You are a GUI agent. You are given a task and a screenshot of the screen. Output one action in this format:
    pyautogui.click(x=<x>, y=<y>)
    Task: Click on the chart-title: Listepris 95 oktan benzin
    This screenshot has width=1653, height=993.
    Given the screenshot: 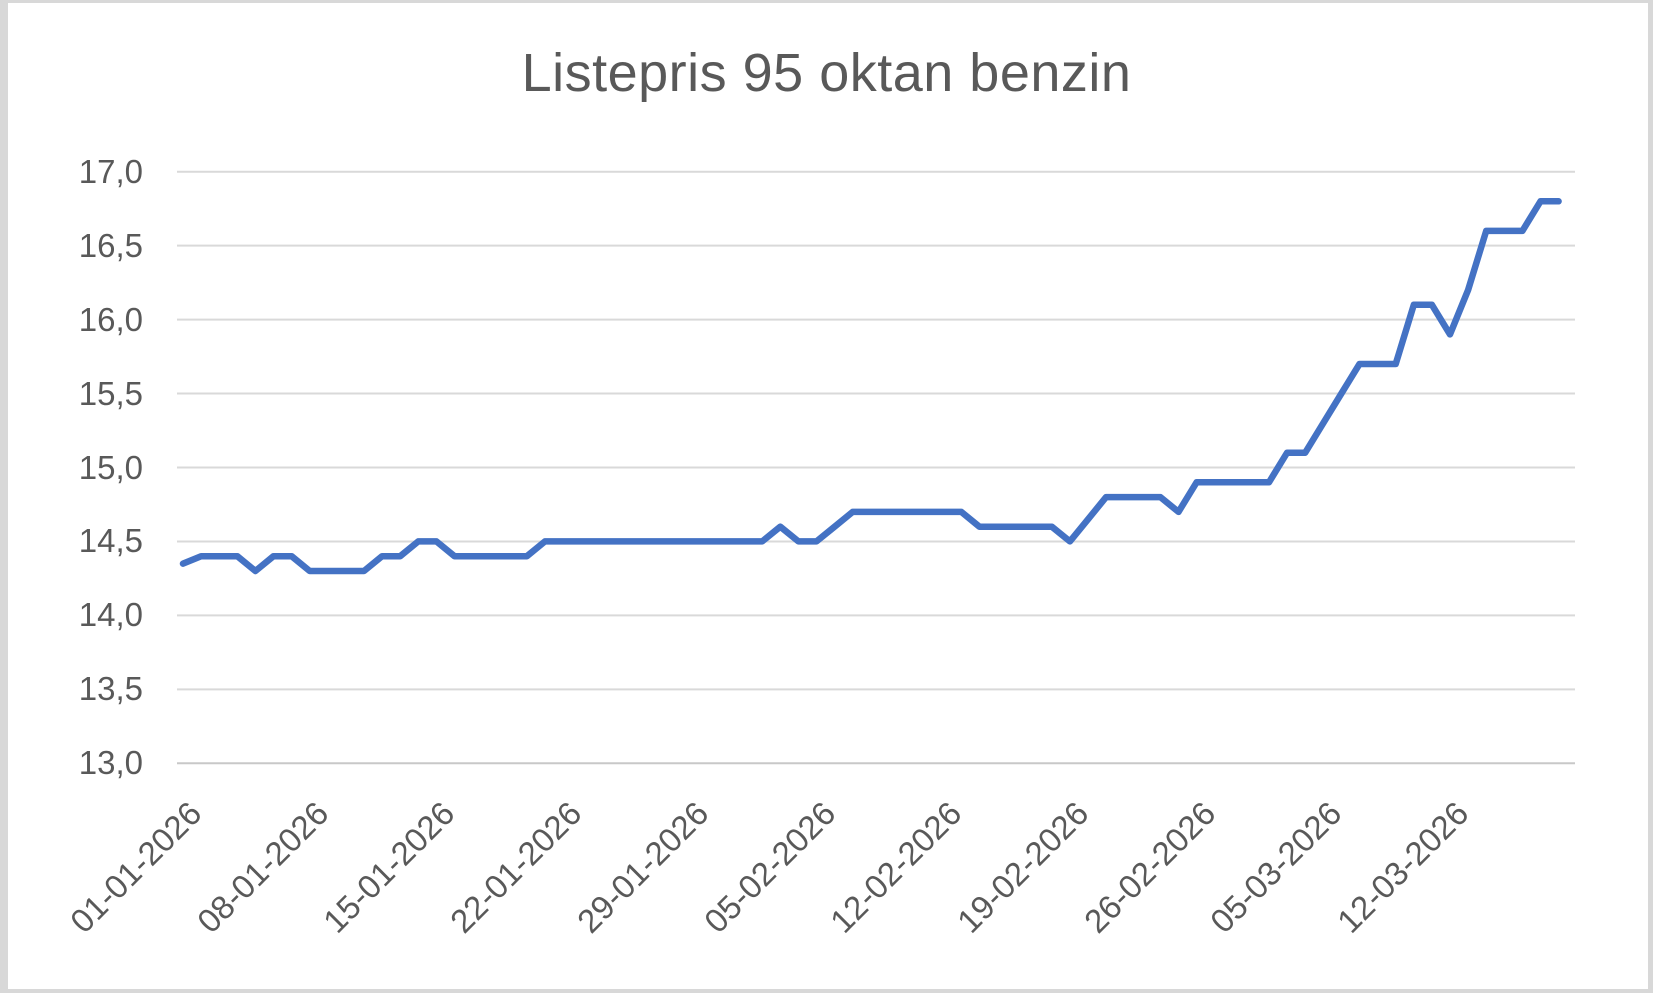 What is the action you would take?
    pyautogui.click(x=826, y=73)
    